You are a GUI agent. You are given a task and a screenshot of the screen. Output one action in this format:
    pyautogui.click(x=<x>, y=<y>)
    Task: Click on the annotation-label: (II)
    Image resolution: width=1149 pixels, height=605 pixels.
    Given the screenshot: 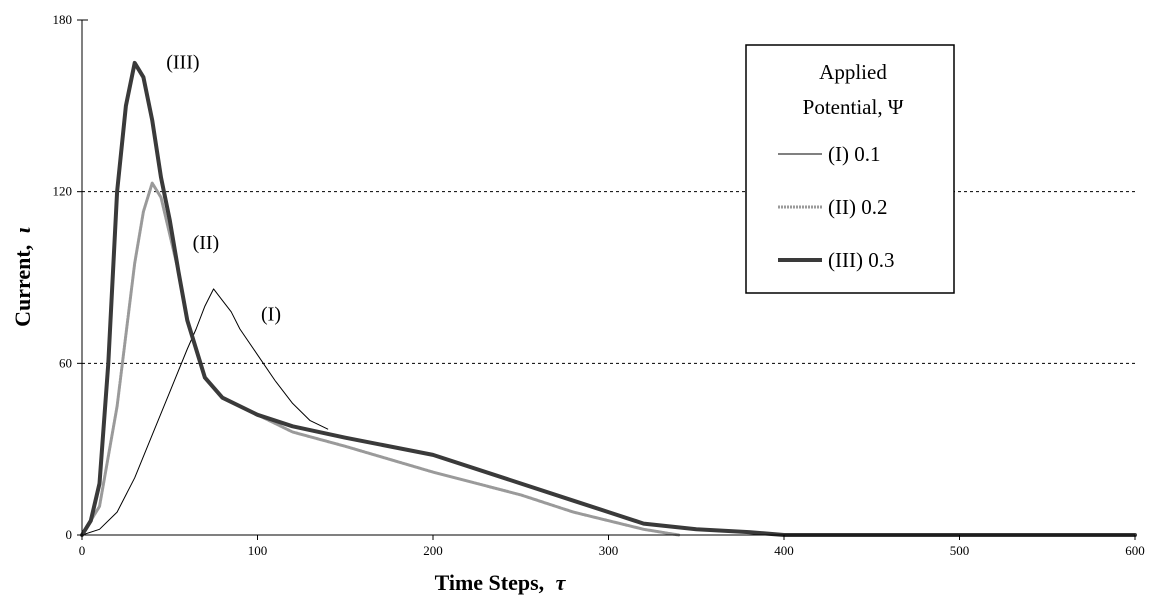 What is the action you would take?
    pyautogui.click(x=206, y=243)
    